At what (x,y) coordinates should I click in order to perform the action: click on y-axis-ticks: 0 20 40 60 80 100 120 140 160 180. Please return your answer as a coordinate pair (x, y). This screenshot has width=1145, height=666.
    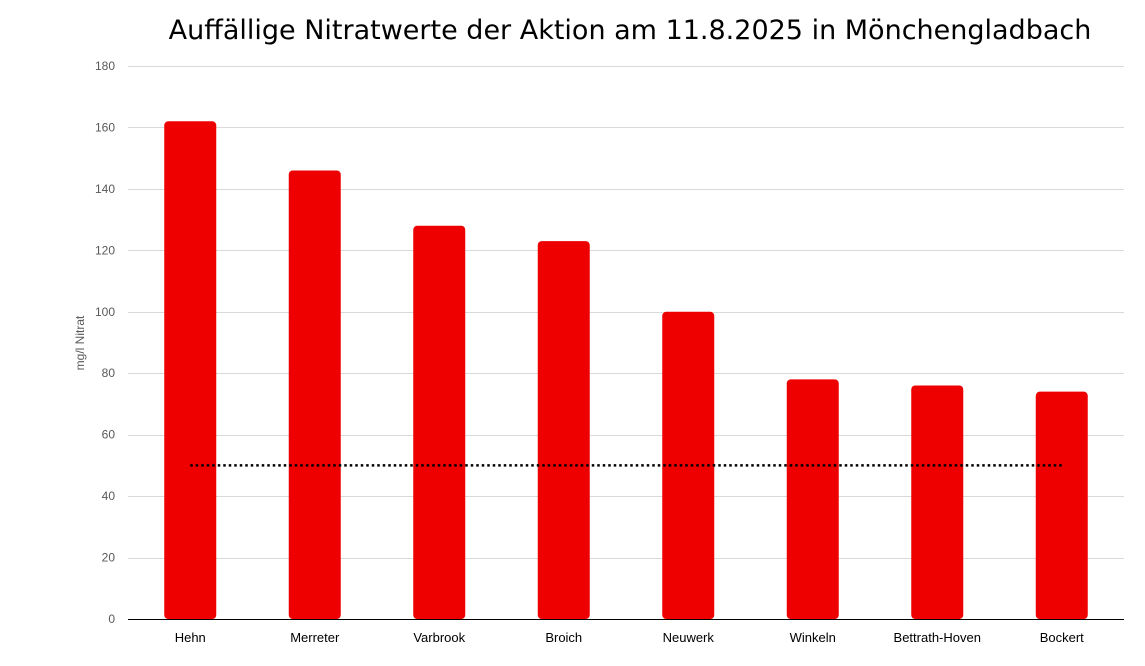
    Looking at the image, I should click on (105, 342).